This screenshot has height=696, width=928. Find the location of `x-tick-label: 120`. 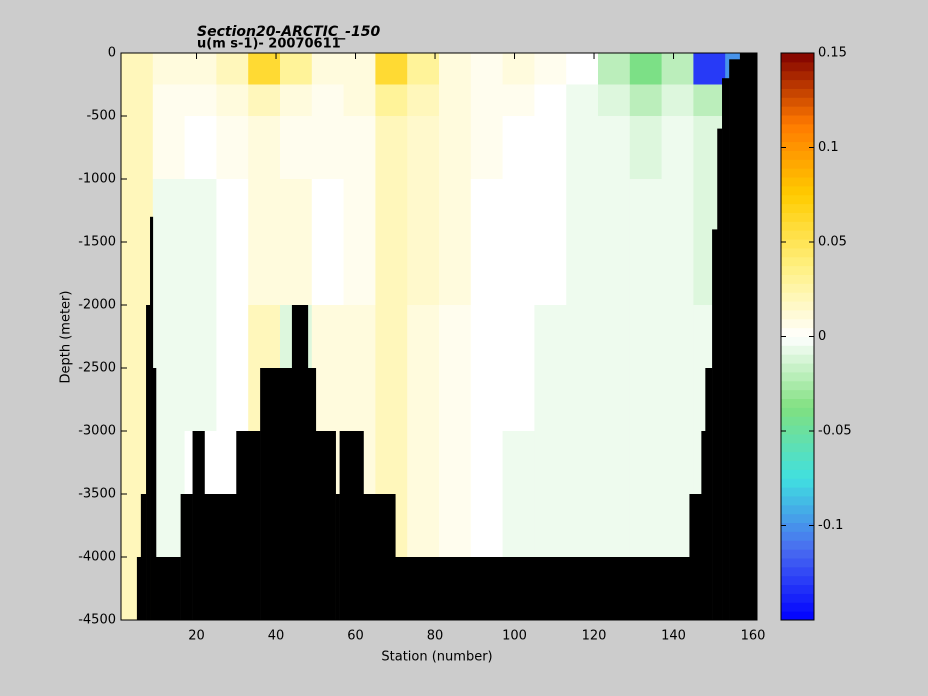

x-tick-label: 120 is located at coordinates (594, 636).